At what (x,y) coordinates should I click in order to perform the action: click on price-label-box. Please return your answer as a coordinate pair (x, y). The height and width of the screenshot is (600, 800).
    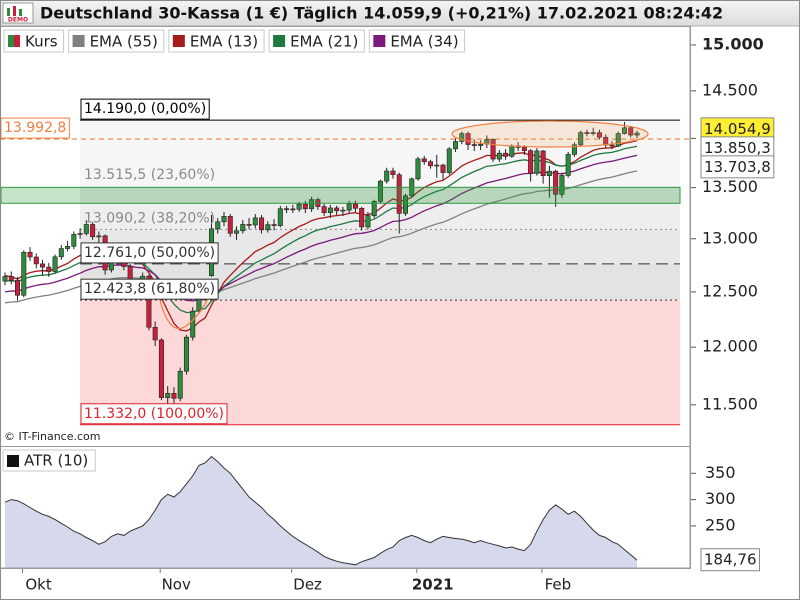
    Looking at the image, I should click on (737, 167).